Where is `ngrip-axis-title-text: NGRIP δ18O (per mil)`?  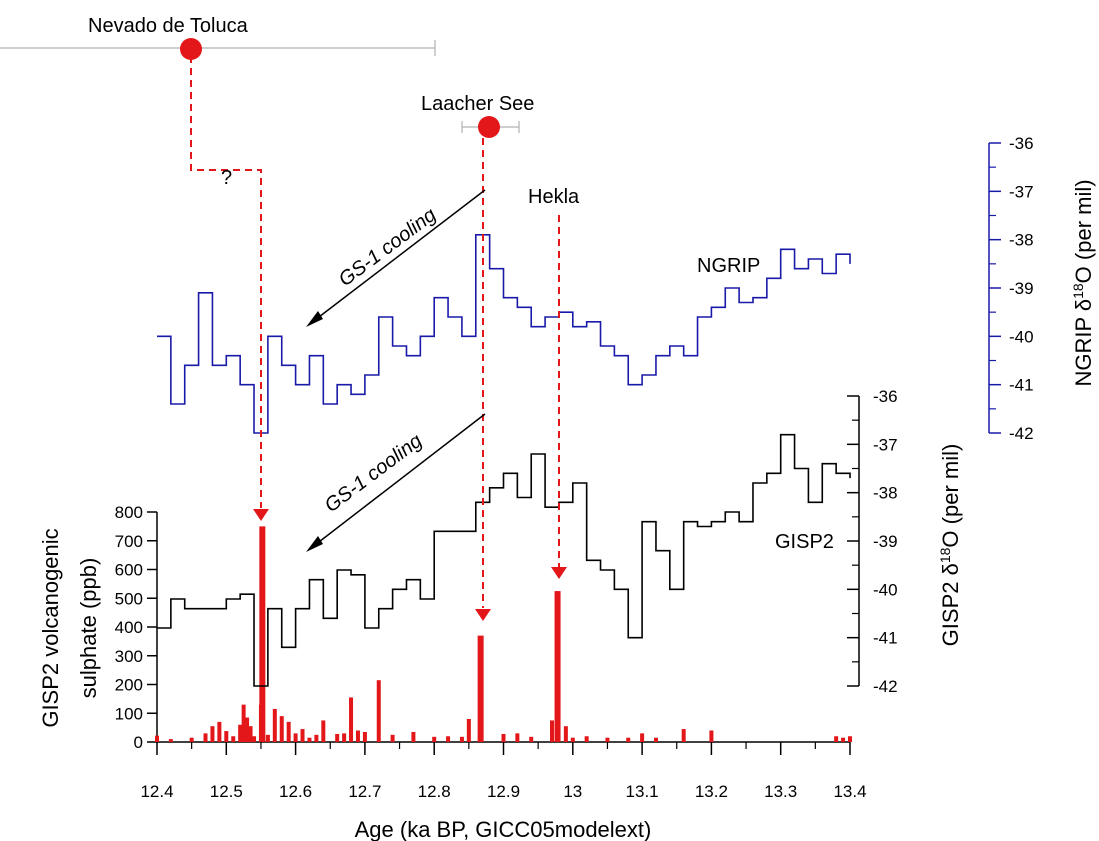 ngrip-axis-title-text: NGRIP δ18O (per mil) is located at coordinates (1083, 282).